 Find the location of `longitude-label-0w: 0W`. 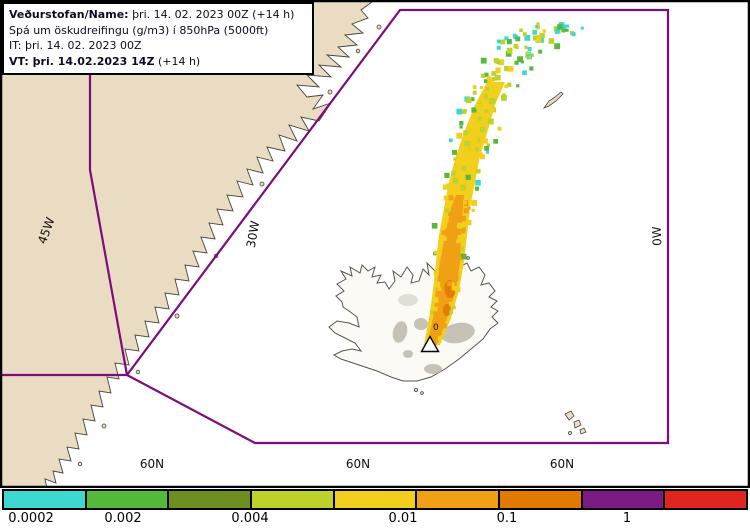

longitude-label-0w: 0W is located at coordinates (657, 236).